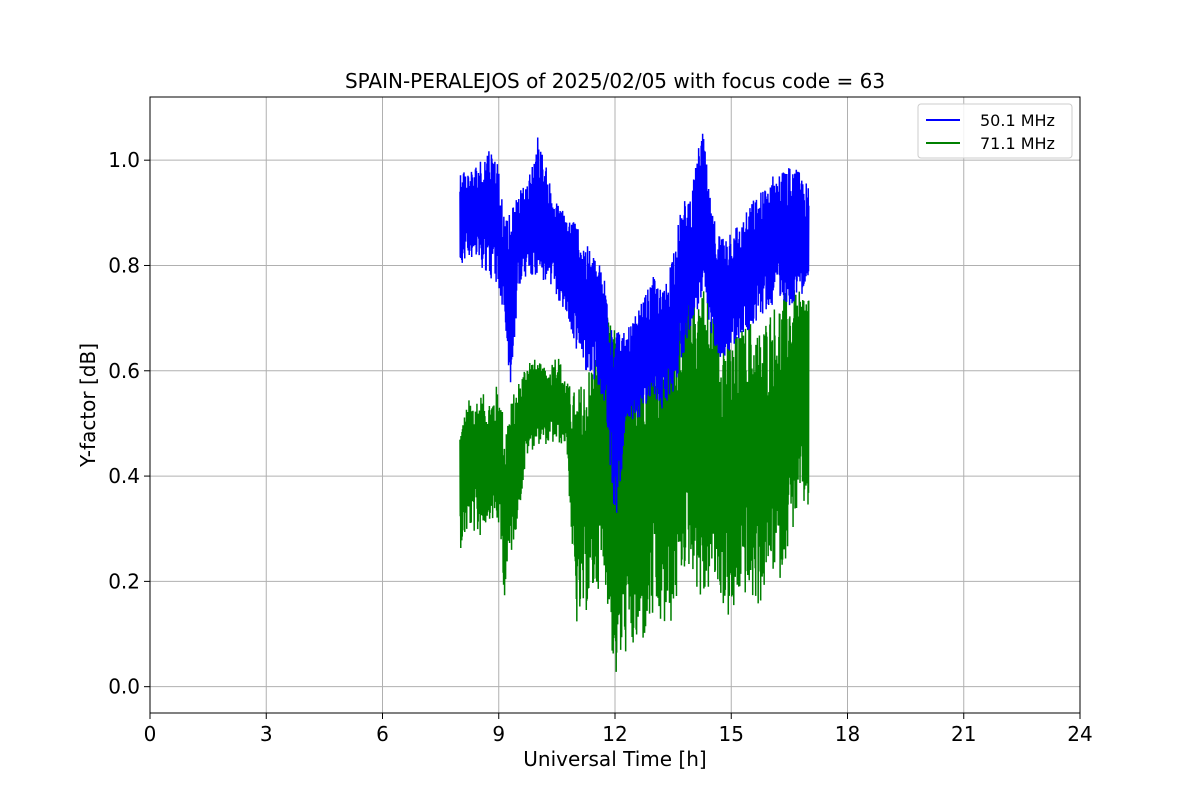  What do you see at coordinates (963, 734) in the screenshot?
I see `x-tick-label: 21` at bounding box center [963, 734].